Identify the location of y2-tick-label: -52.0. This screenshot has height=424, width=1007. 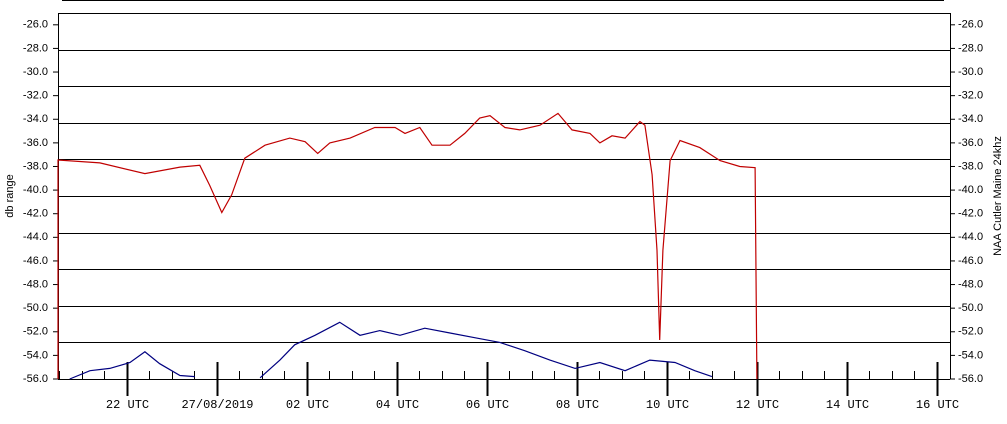
(970, 332).